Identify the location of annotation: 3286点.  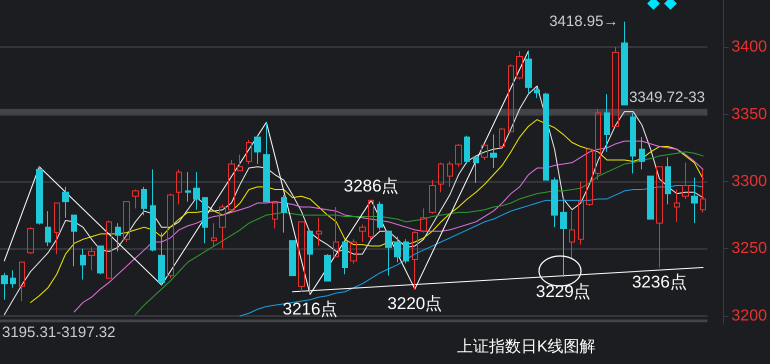
(371, 186).